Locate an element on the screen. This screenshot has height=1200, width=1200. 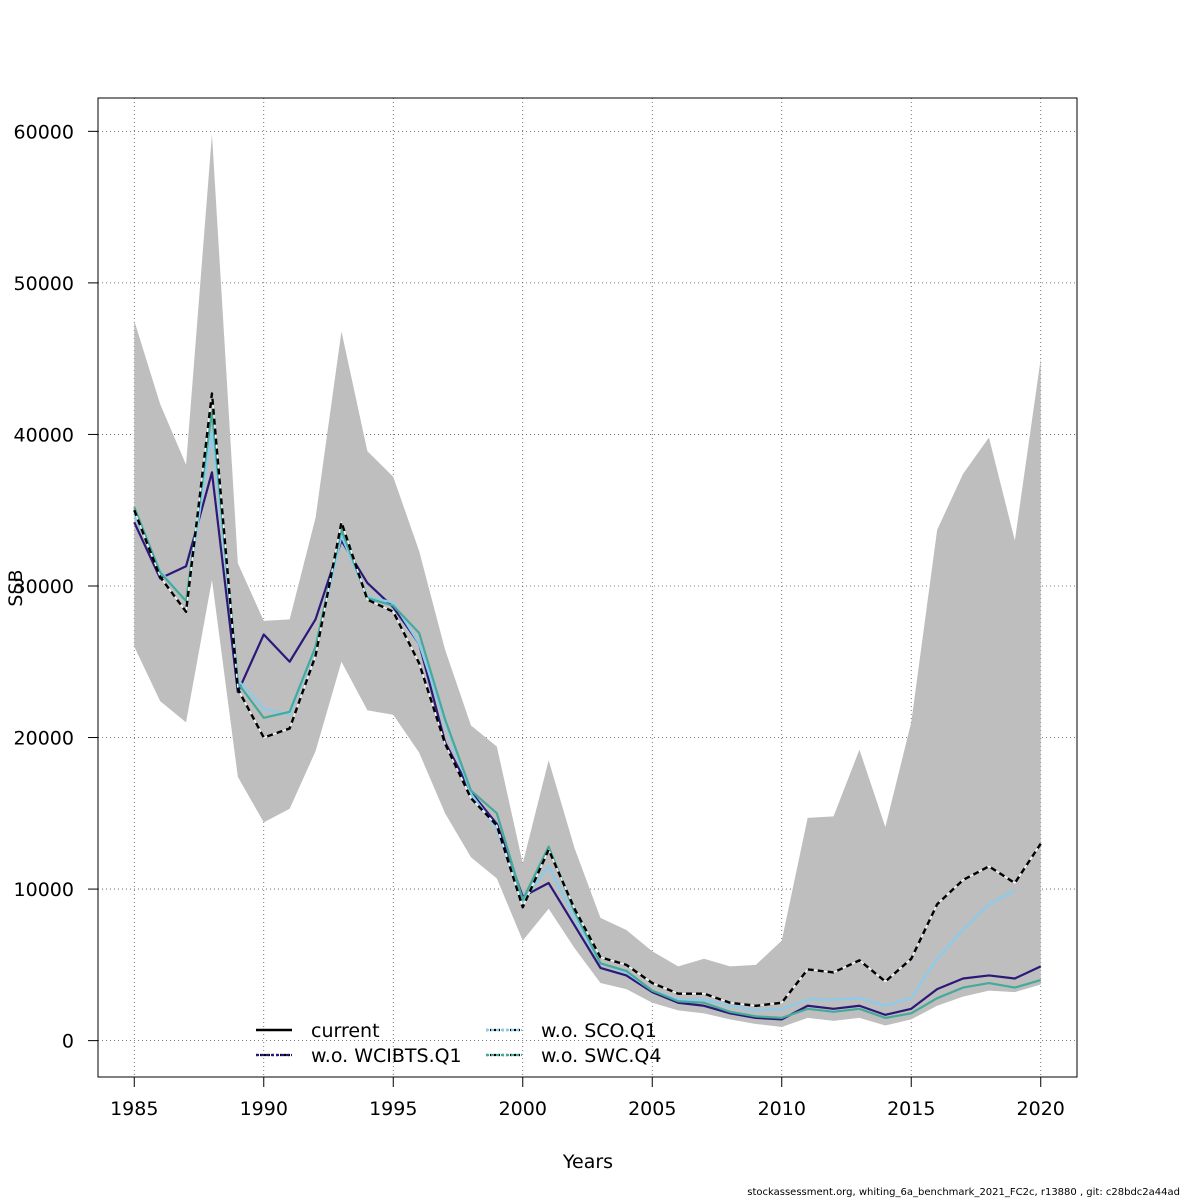
y-tick-label: 0 is located at coordinates (68, 1042).